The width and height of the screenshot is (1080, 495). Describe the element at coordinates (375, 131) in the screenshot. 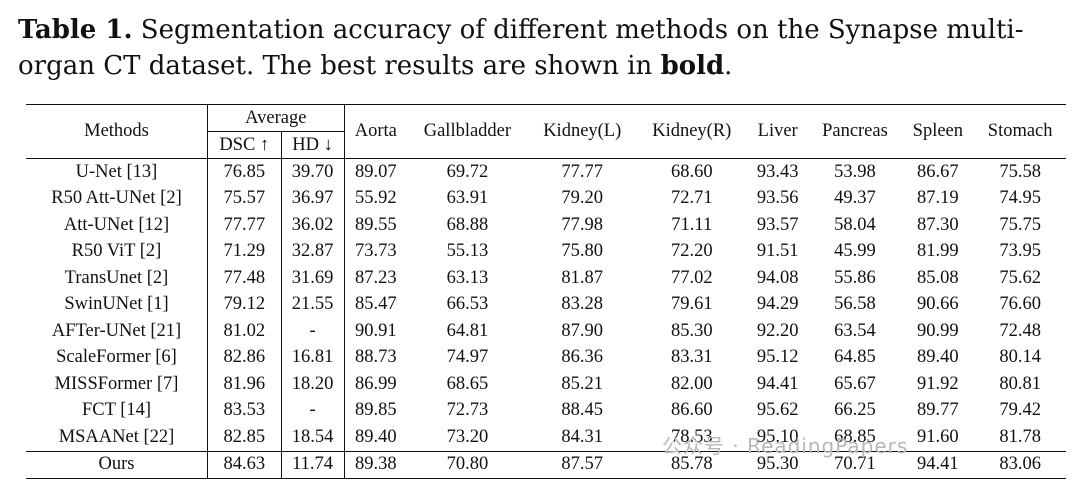

I see `organ-header: Aorta` at that location.